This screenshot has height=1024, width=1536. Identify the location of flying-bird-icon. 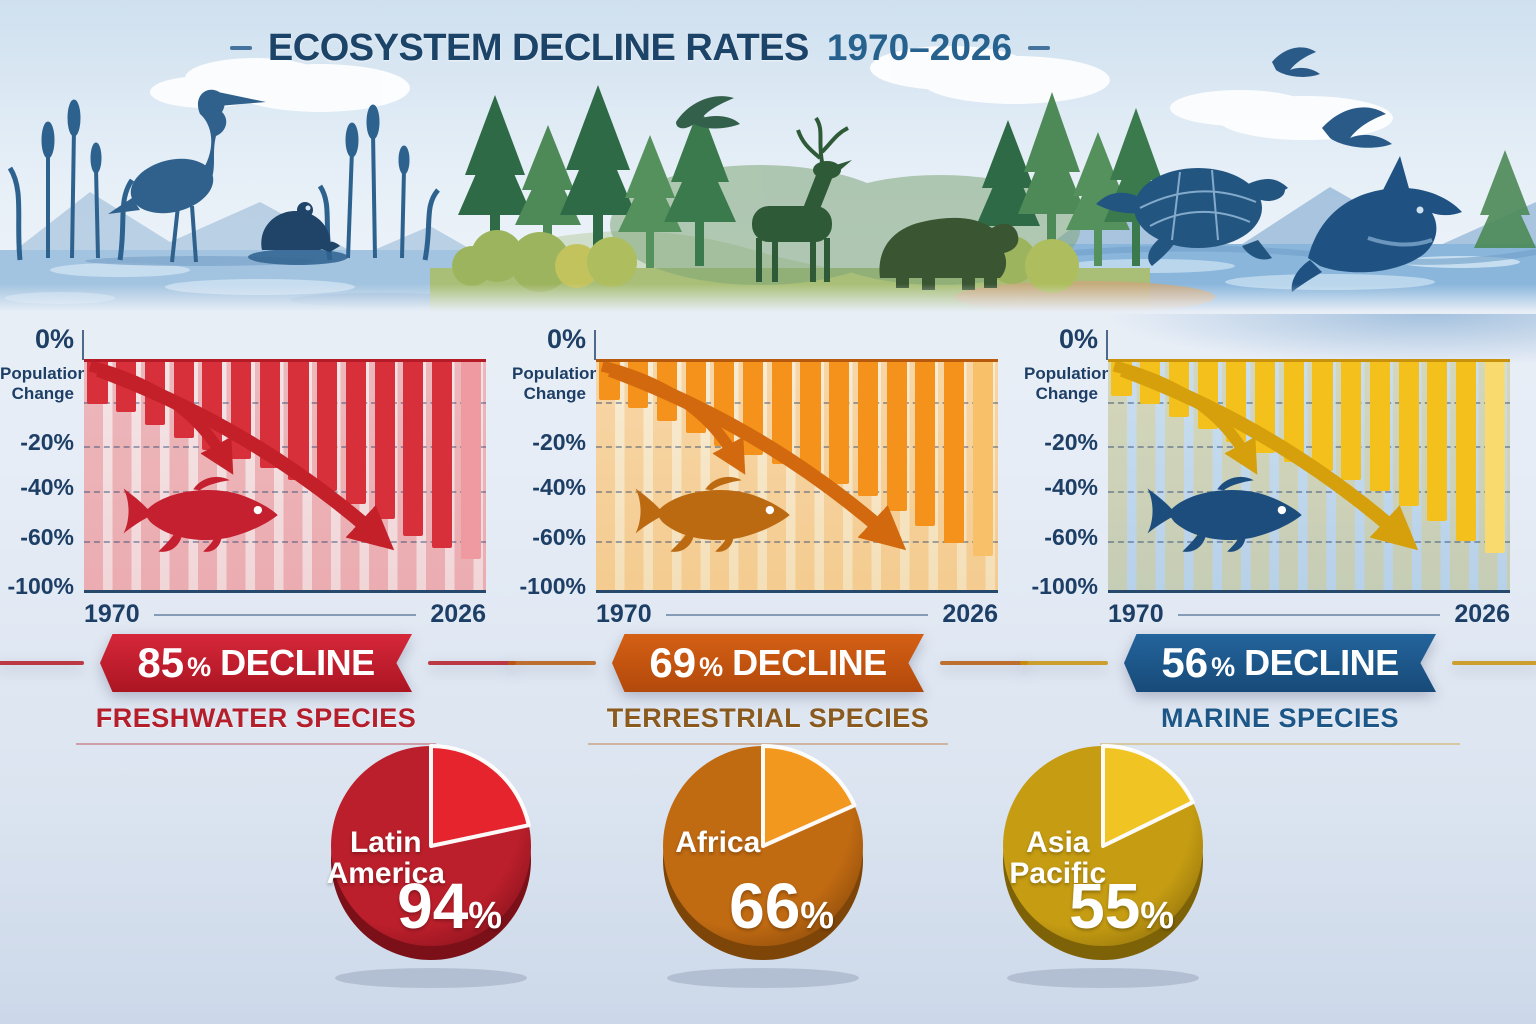
(708, 112).